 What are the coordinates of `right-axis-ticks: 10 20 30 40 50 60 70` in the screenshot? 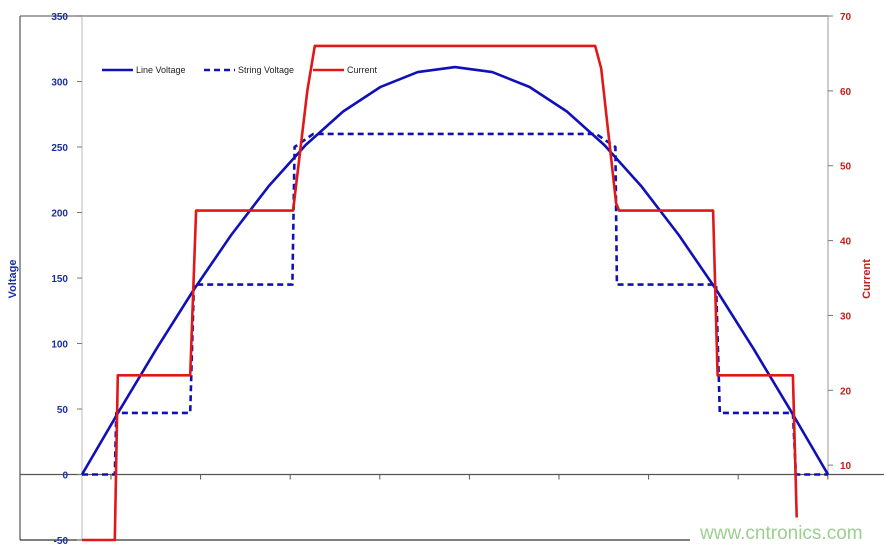 It's located at (840, 242).